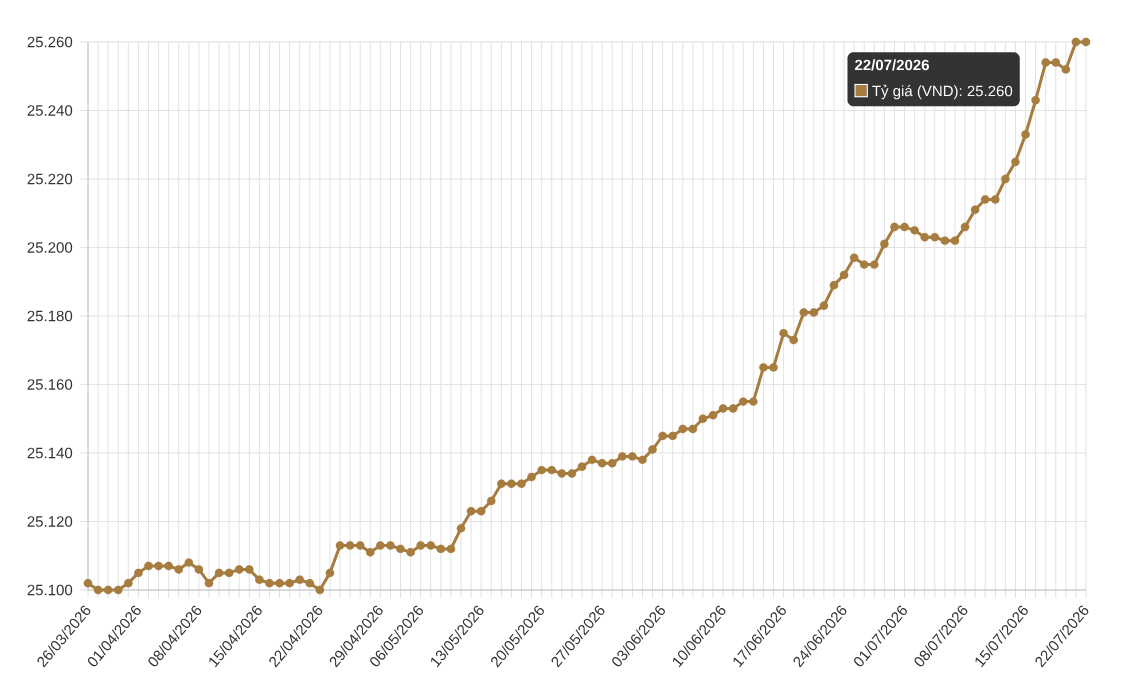  What do you see at coordinates (50, 42) in the screenshot?
I see `y-tick-label: 25.260` at bounding box center [50, 42].